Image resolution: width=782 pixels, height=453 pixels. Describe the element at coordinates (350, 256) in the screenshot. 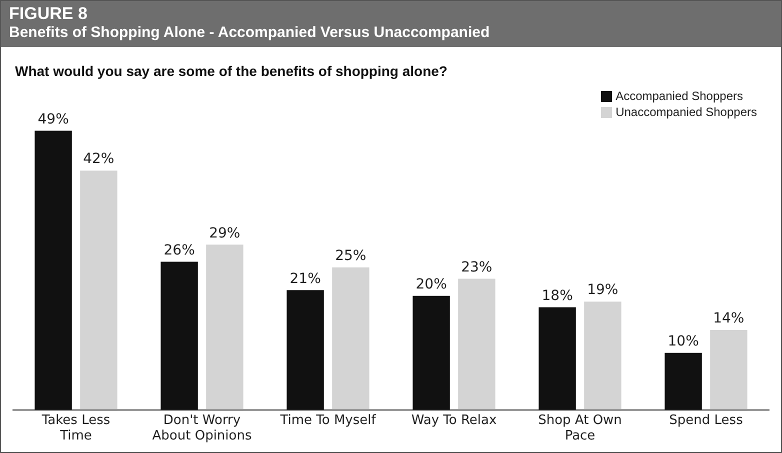

I see `data-label: 25%` at that location.